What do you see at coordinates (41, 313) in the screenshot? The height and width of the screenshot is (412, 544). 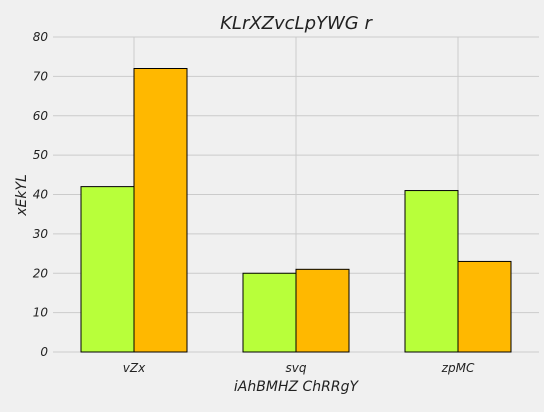 I see `y-tick-label: 10` at bounding box center [41, 313].